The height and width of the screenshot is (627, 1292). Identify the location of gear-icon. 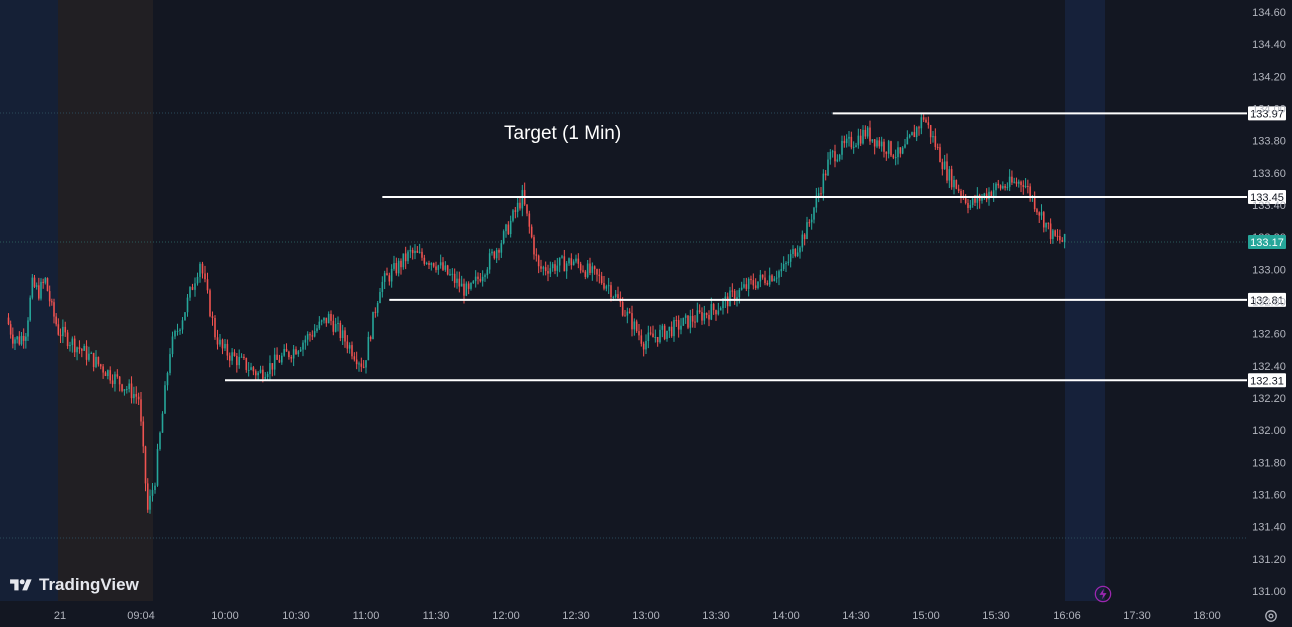
(1271, 616).